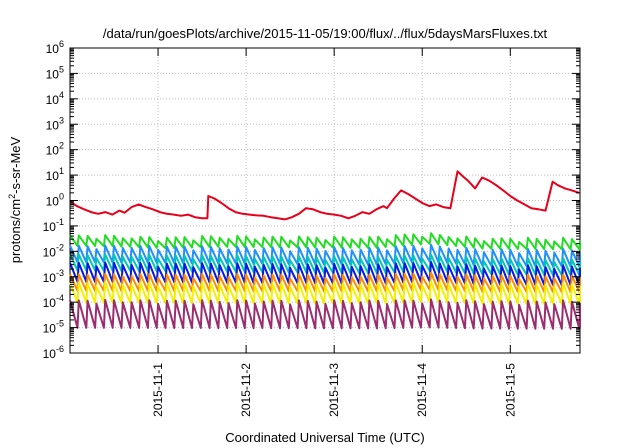 This screenshot has height=448, width=640. I want to click on y-tick-label: 10⁻², so click(53, 250).